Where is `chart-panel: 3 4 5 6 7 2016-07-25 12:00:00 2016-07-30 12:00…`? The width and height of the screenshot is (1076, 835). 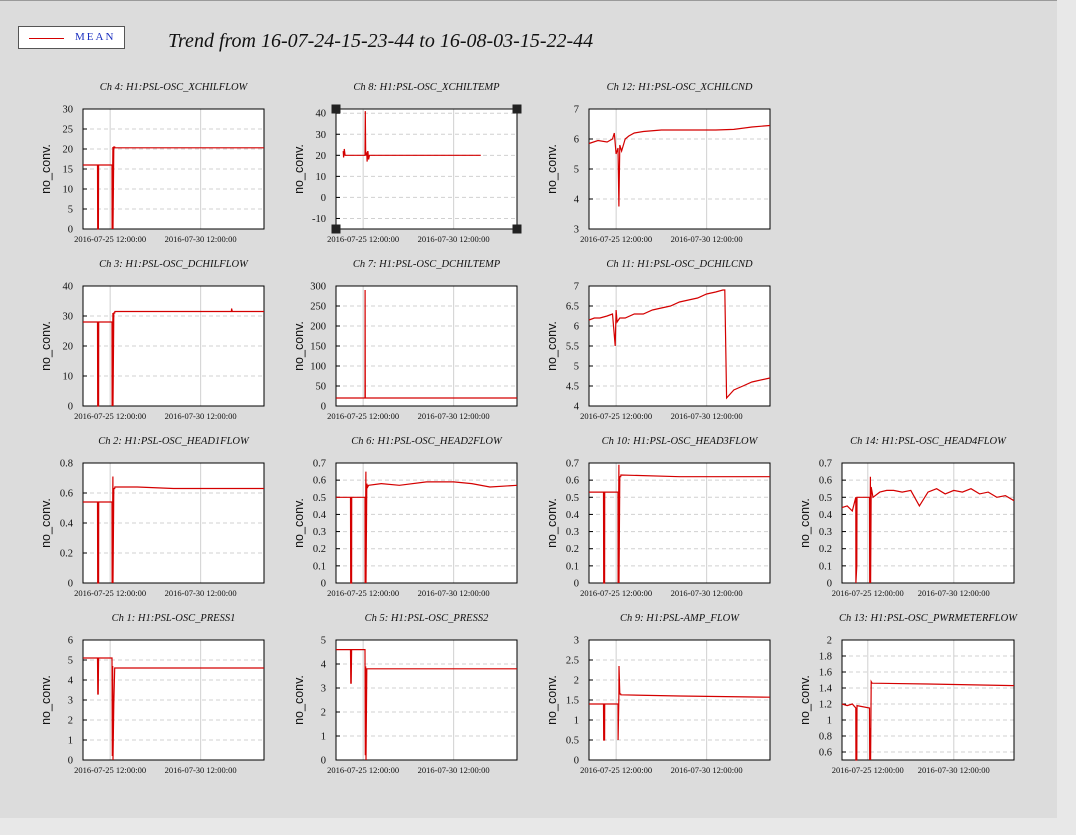
chart-panel: 3 4 5 6 7 2016-07-25 12:00:00 2016-07-30 12:00… is located at coordinates (658, 163).